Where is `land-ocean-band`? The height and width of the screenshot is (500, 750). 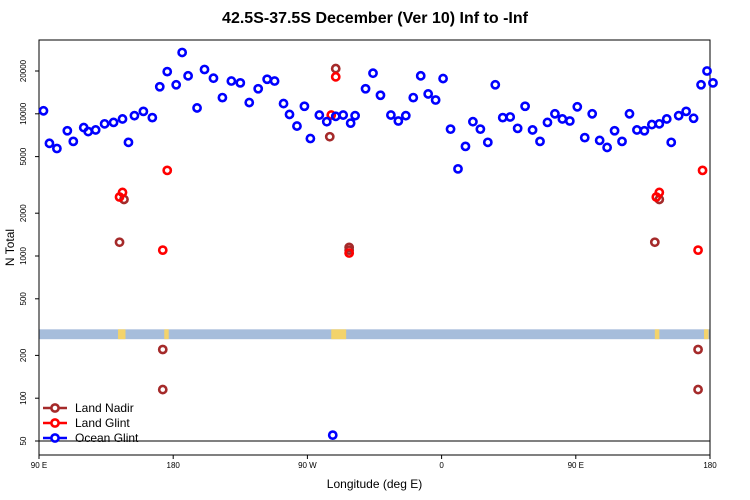
land-ocean-band is located at coordinates (374, 334).